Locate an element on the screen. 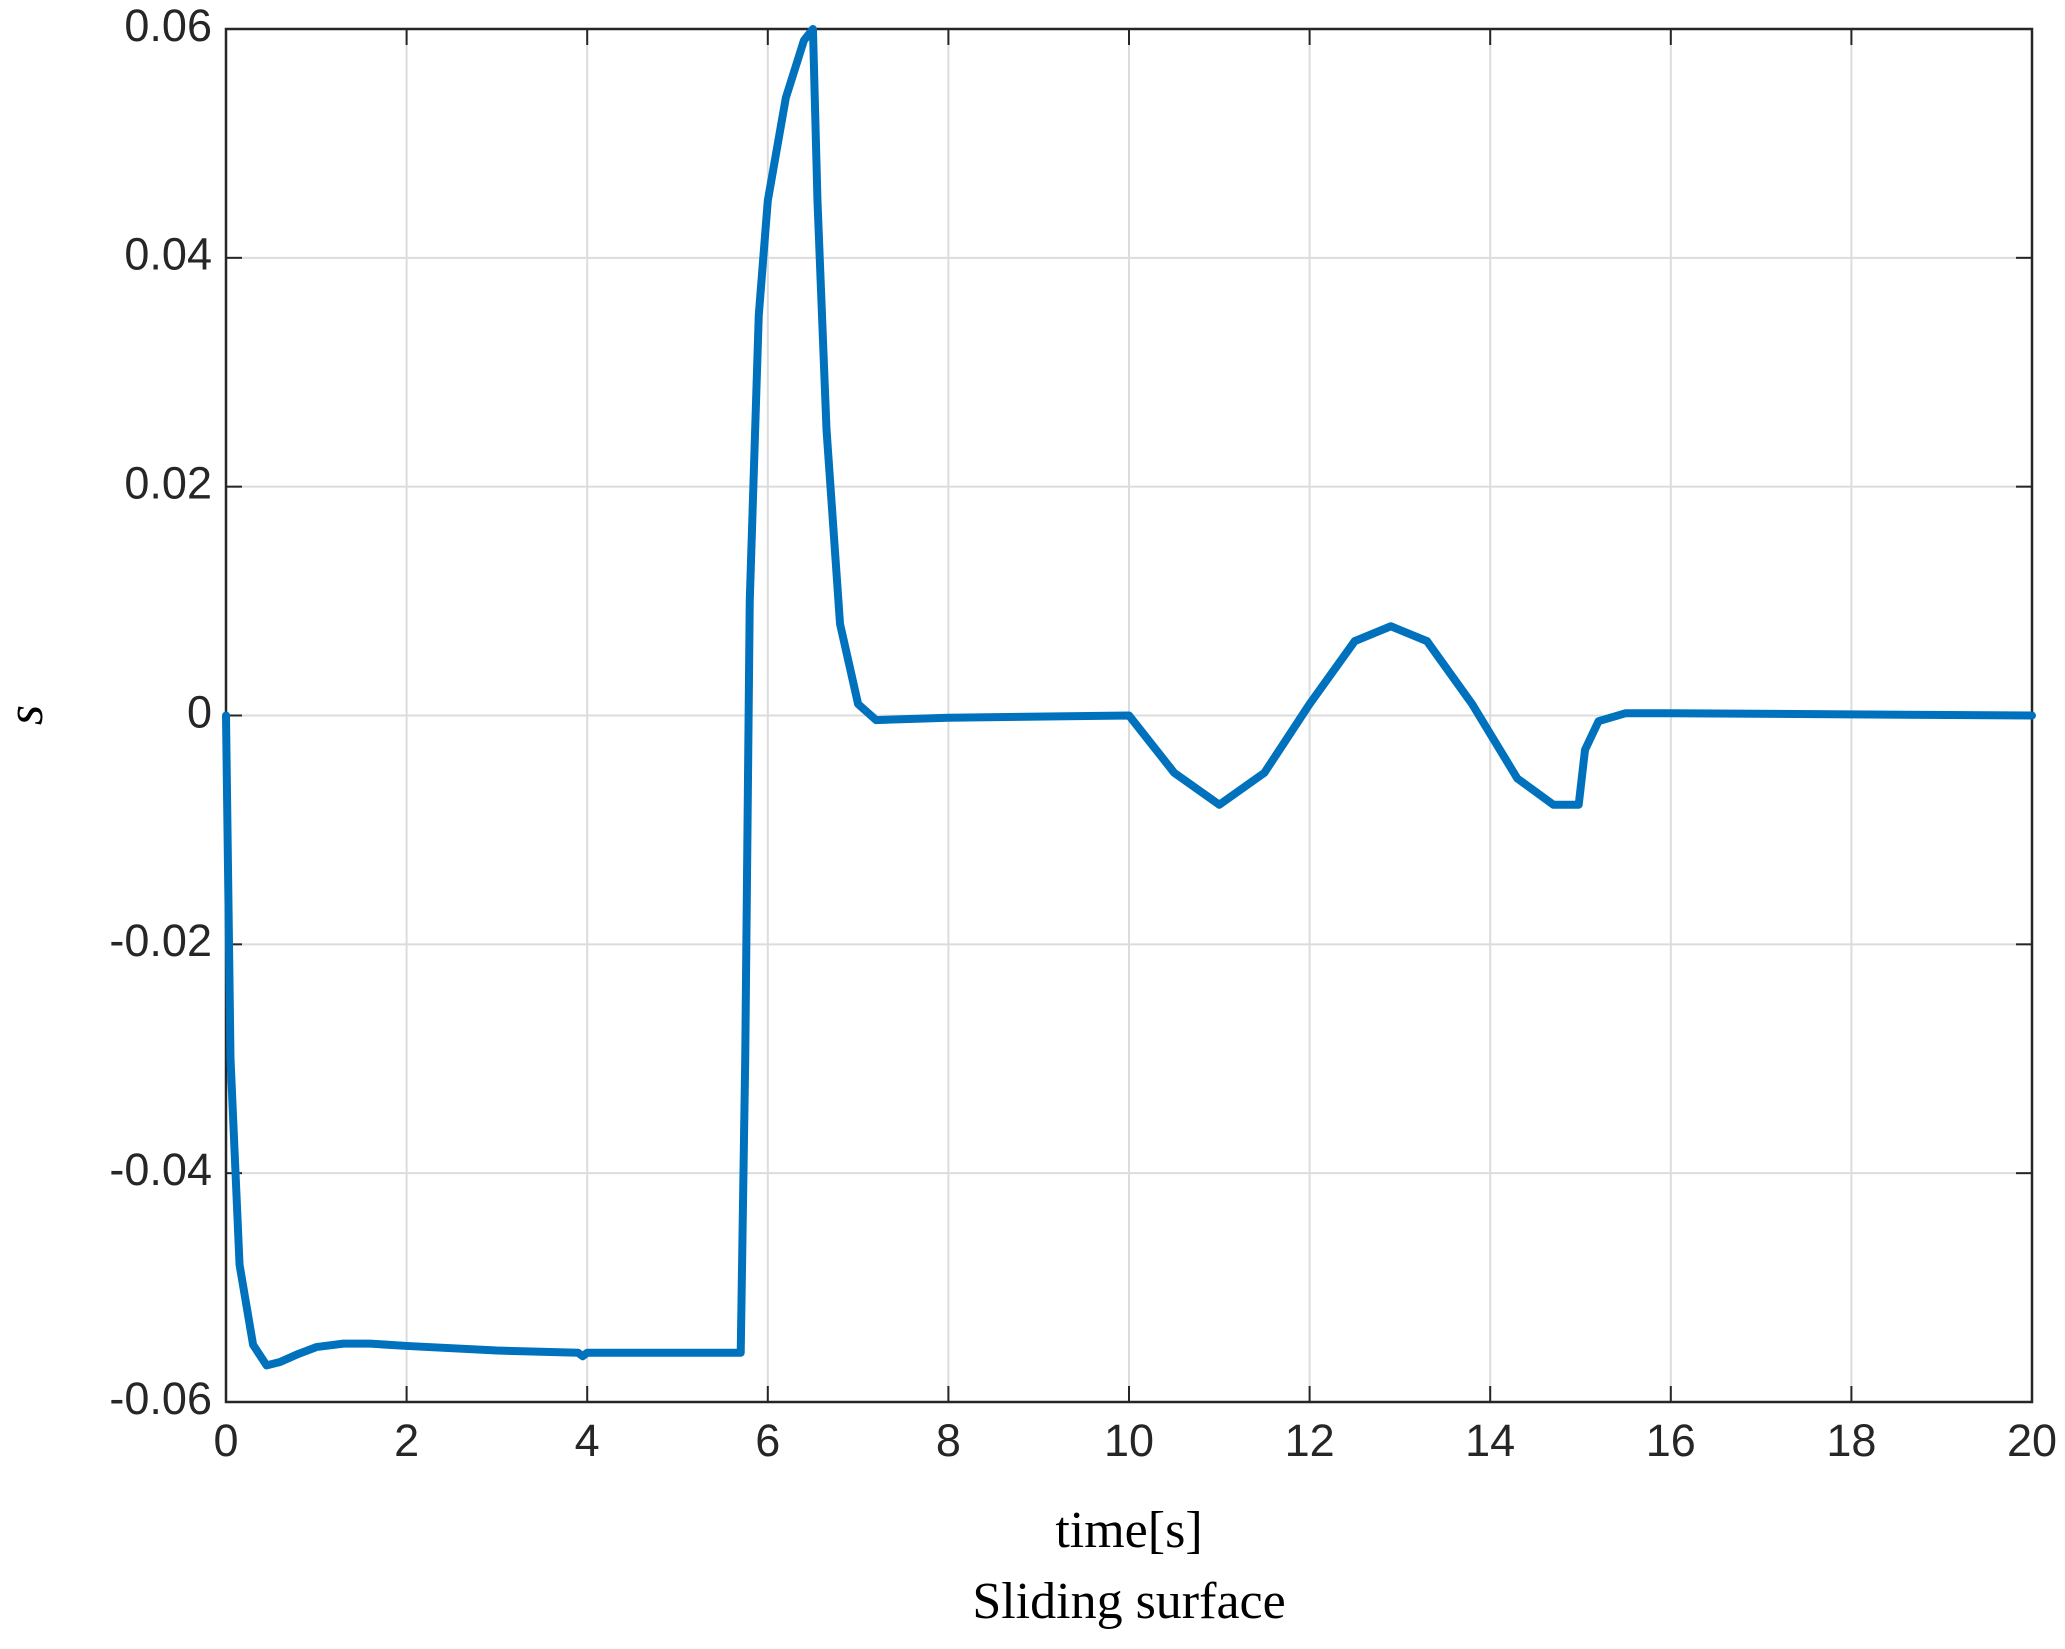  x-tick-label: 16 is located at coordinates (1671, 1440).